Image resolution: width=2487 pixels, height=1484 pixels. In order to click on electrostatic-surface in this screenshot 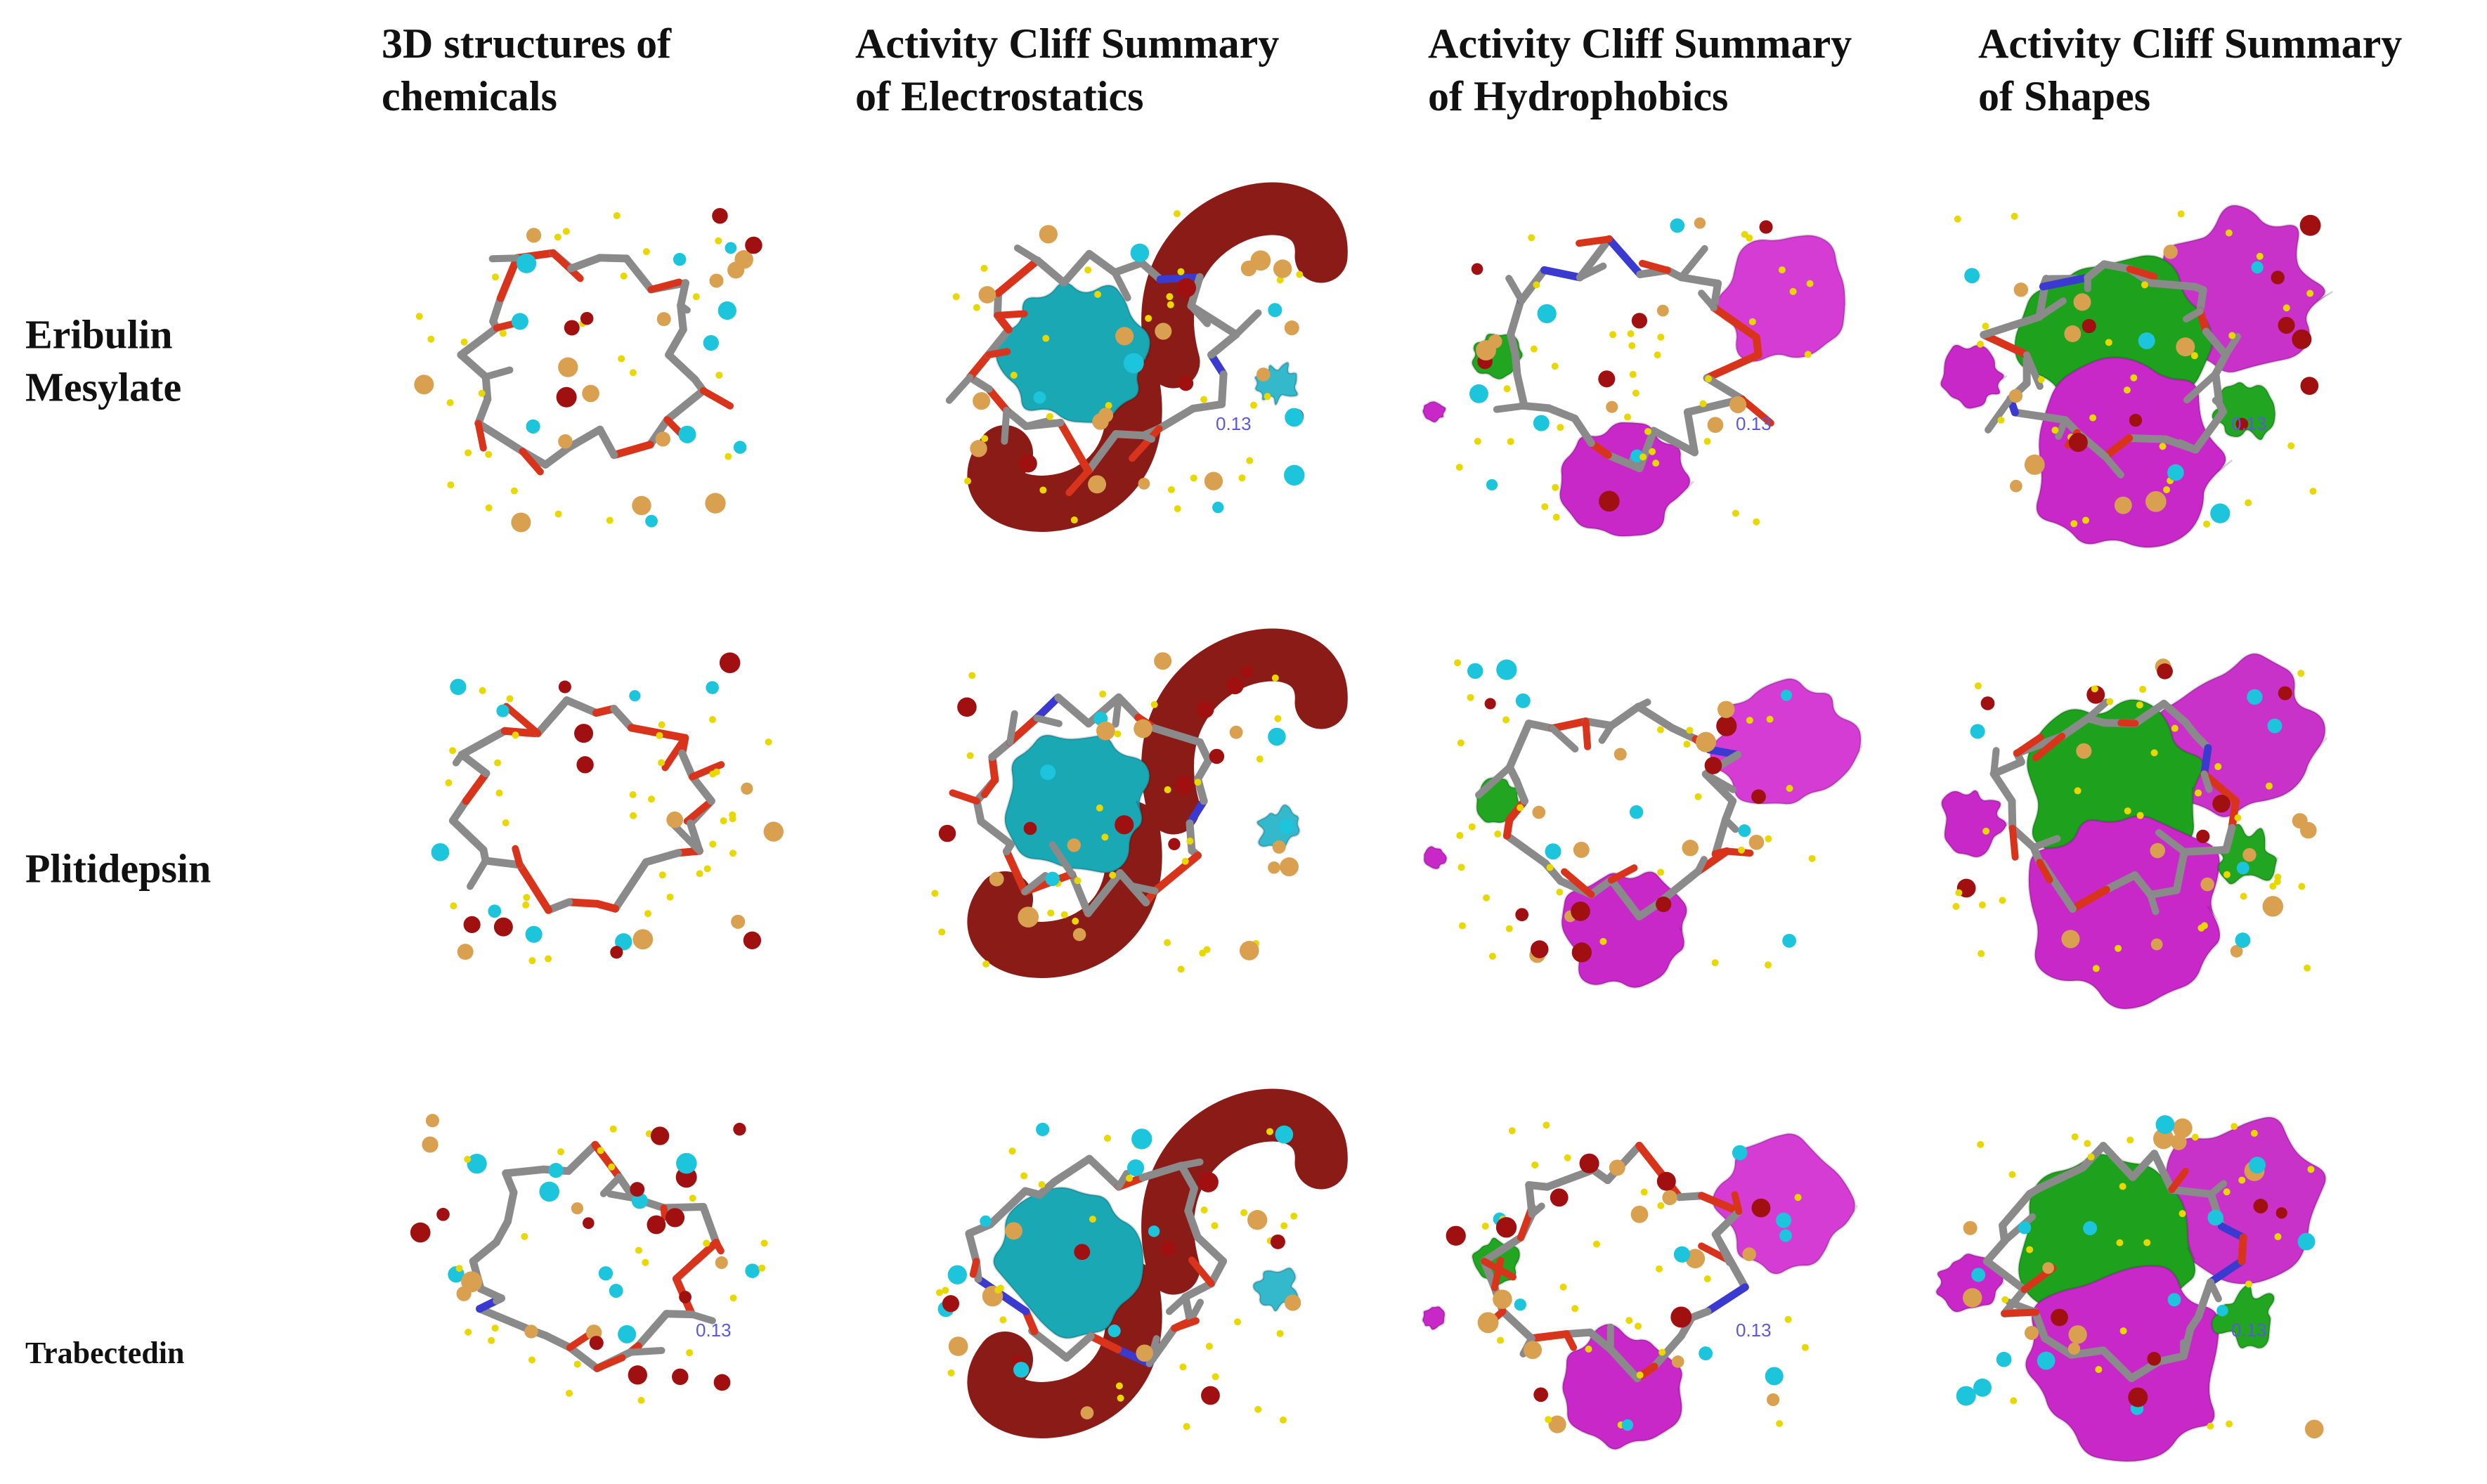, I will do `click(1073, 352)`.